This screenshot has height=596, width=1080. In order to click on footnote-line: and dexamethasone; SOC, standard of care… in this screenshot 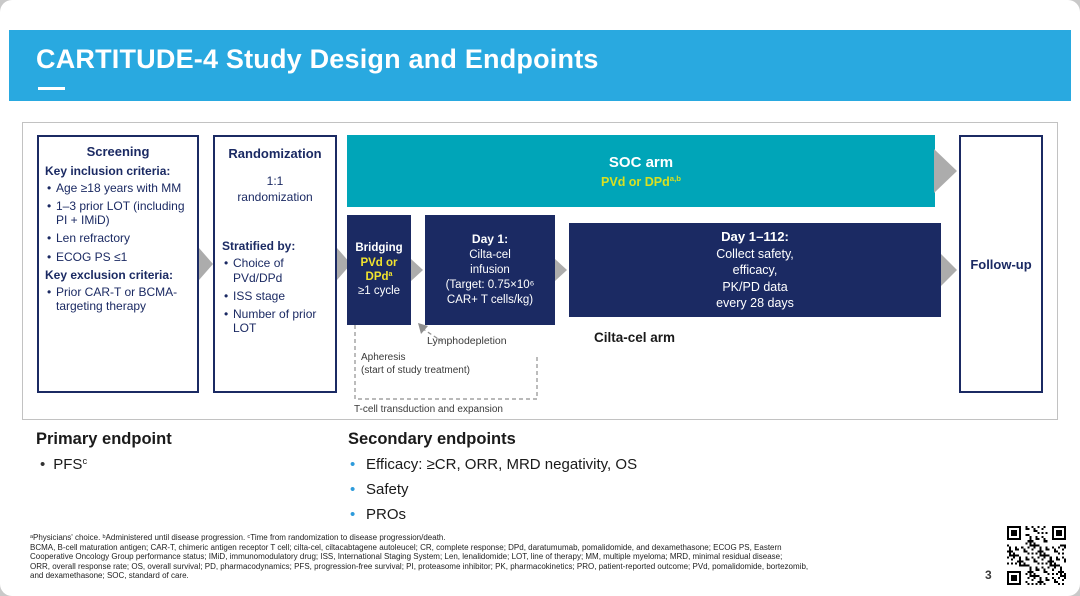, I will do `click(109, 576)`.